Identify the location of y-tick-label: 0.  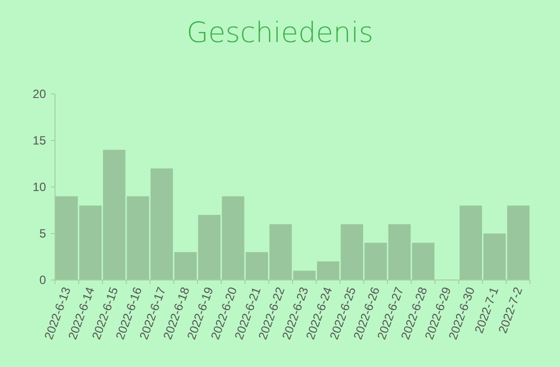
(42, 280).